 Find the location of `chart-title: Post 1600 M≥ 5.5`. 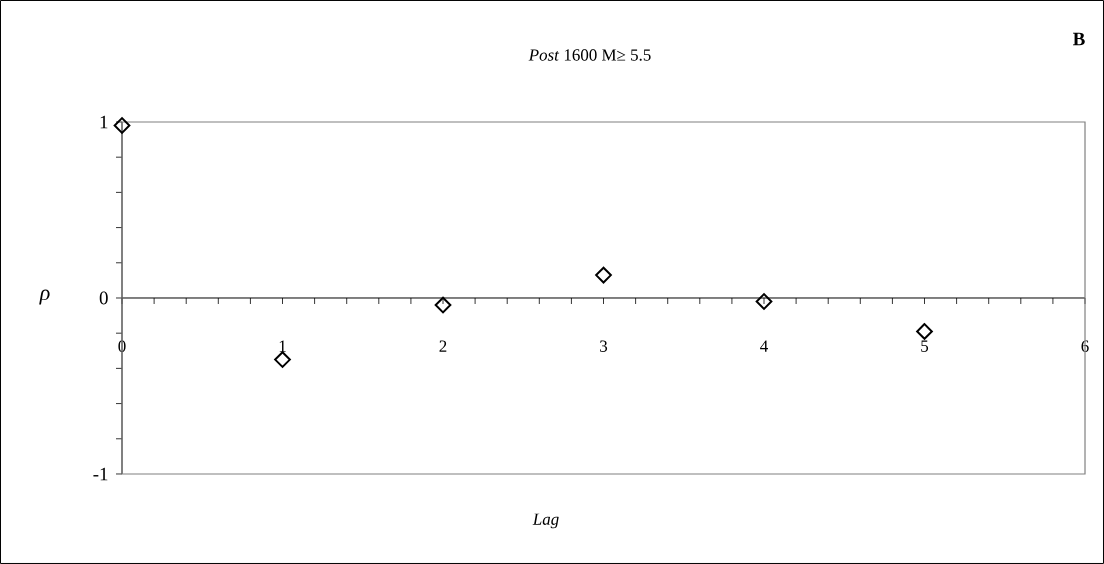

chart-title: Post 1600 M≥ 5.5 is located at coordinates (589, 55).